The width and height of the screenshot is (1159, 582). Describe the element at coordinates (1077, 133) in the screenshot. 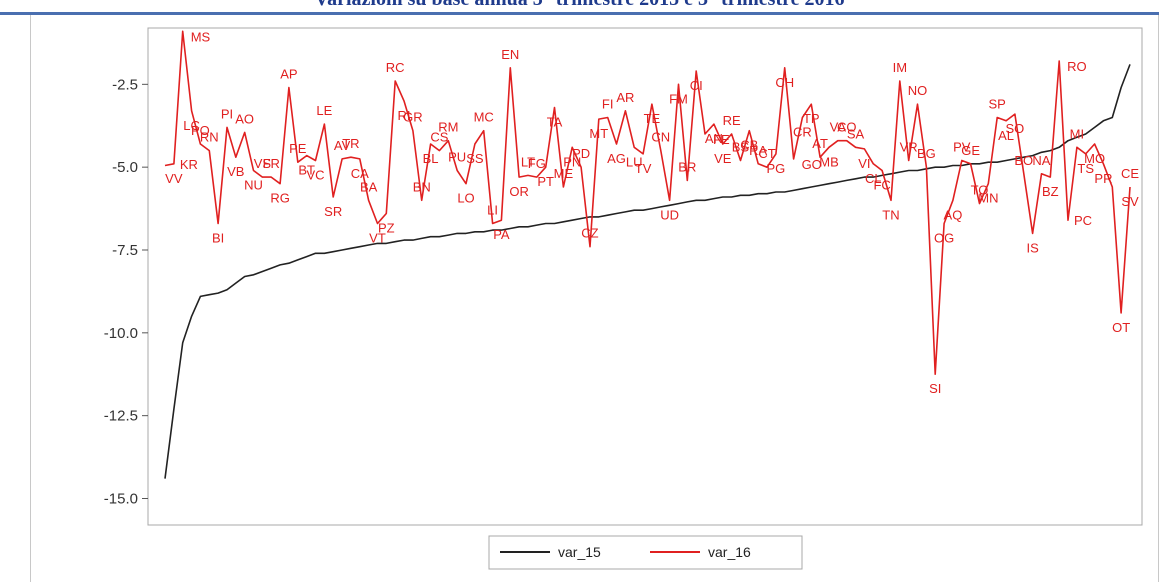

I see `point-label: MI` at that location.